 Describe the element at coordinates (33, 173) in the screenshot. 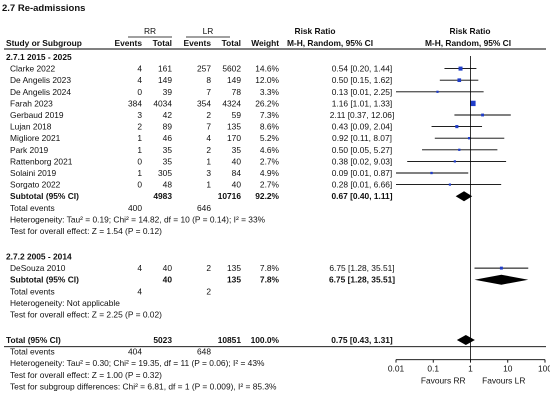

I see `subgroup-1-study-10-name: Solaini 2019` at that location.